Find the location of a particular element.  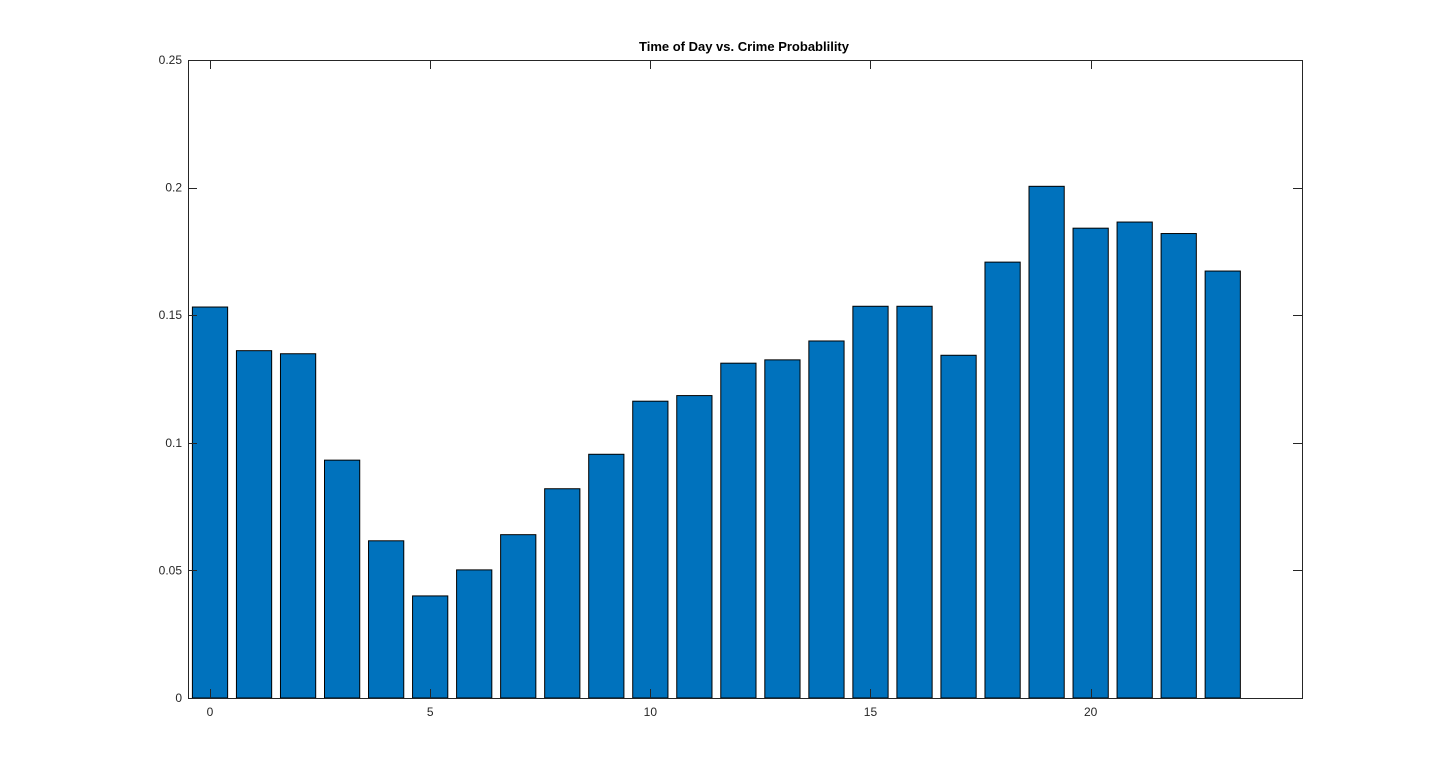

x-tick-label-0: 0 is located at coordinates (210, 712).